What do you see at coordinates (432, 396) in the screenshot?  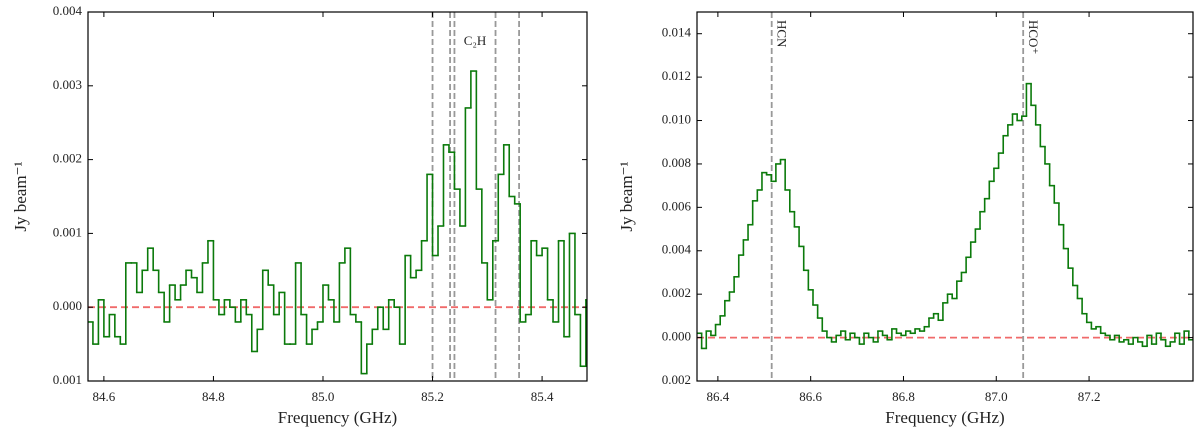 I see `x-tick-label: 85.2` at bounding box center [432, 396].